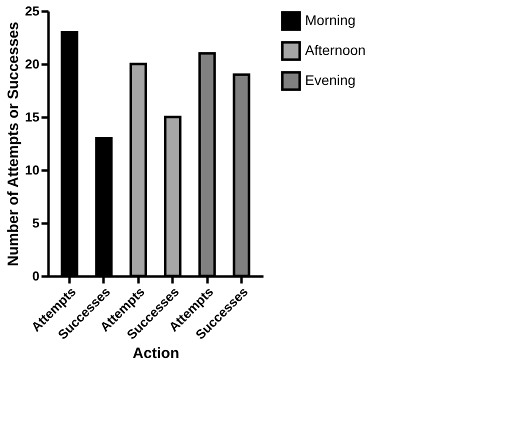 The width and height of the screenshot is (521, 433). What do you see at coordinates (36, 276) in the screenshot?
I see `y-tick-label: 0` at bounding box center [36, 276].